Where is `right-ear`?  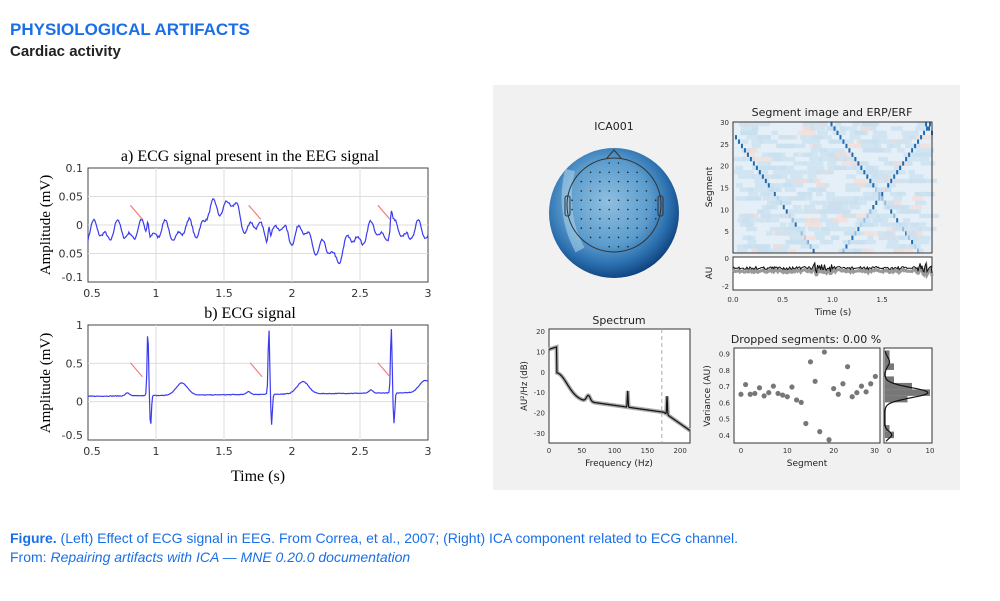
right-ear is located at coordinates (660, 206).